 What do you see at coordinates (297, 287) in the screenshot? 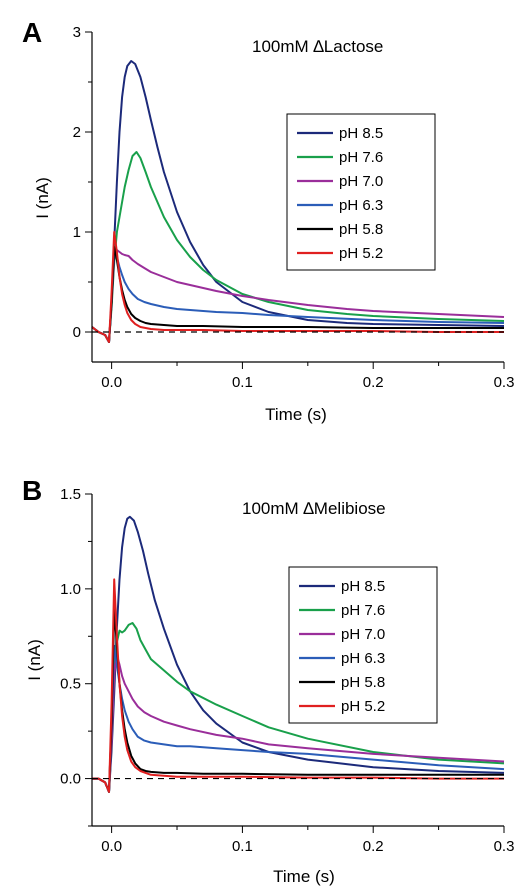
I see `series-line` at bounding box center [297, 287].